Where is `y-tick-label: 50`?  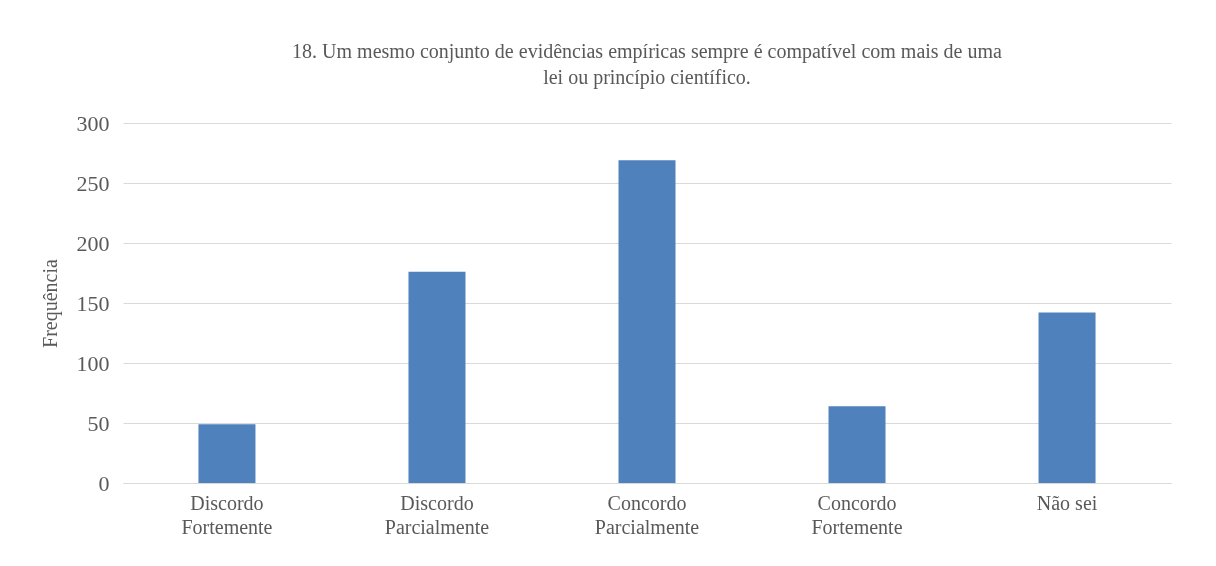 y-tick-label: 50 is located at coordinates (98, 423).